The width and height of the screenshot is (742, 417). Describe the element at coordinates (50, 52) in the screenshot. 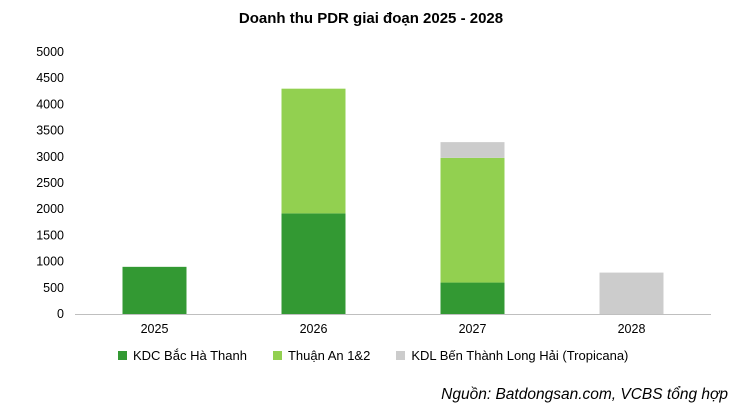

I see `y-tick-label: 5000` at that location.